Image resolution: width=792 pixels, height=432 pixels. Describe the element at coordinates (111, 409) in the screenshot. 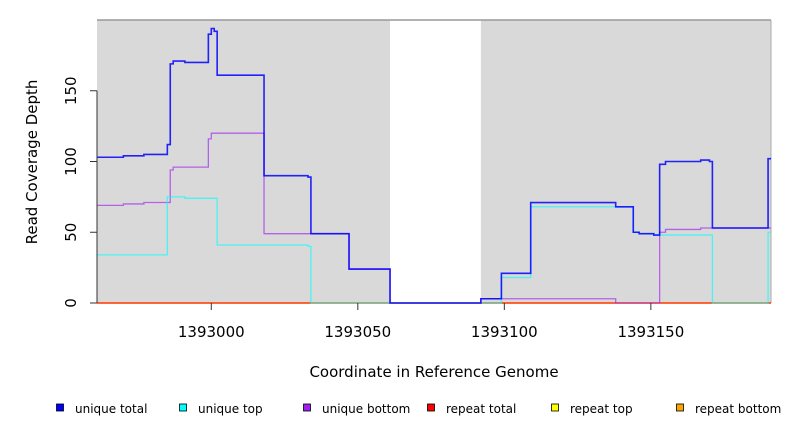

I see `legend-label: unique total` at that location.